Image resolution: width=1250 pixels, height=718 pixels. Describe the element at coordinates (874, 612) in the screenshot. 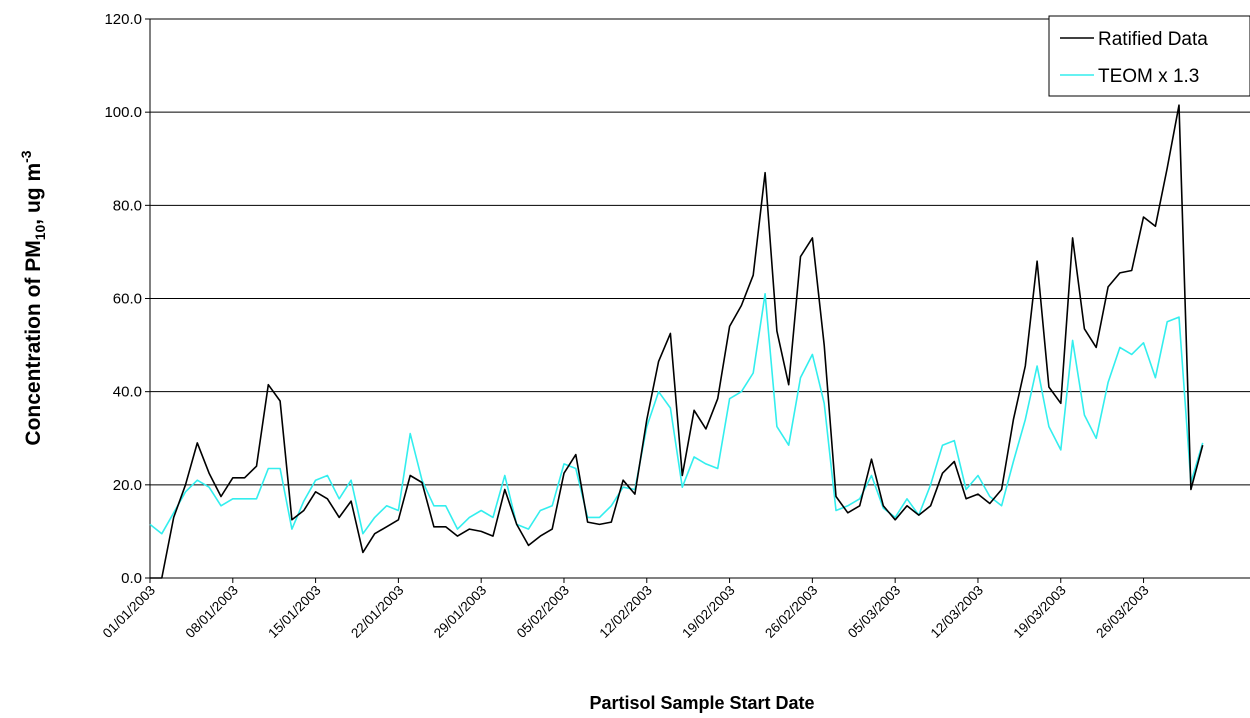

I see `x-tick-label: 05/03/2003` at that location.